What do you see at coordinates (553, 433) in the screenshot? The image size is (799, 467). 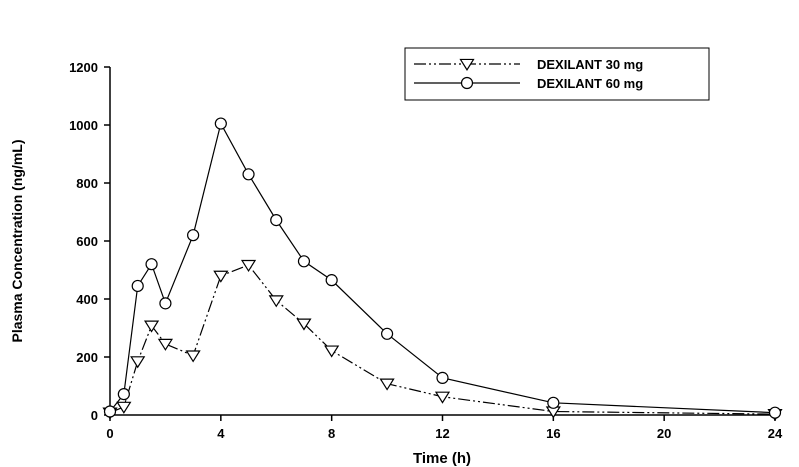 I see `x-tick-label: 16` at bounding box center [553, 433].